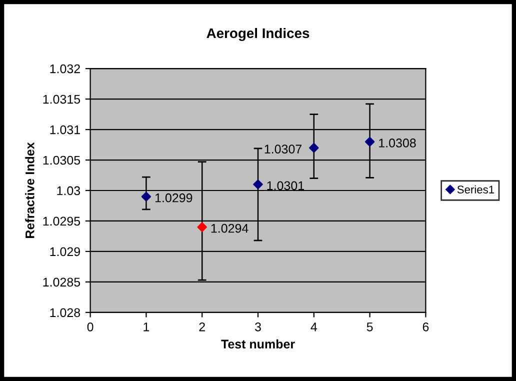  Describe the element at coordinates (229, 228) in the screenshot. I see `data-label: 1.0294` at that location.